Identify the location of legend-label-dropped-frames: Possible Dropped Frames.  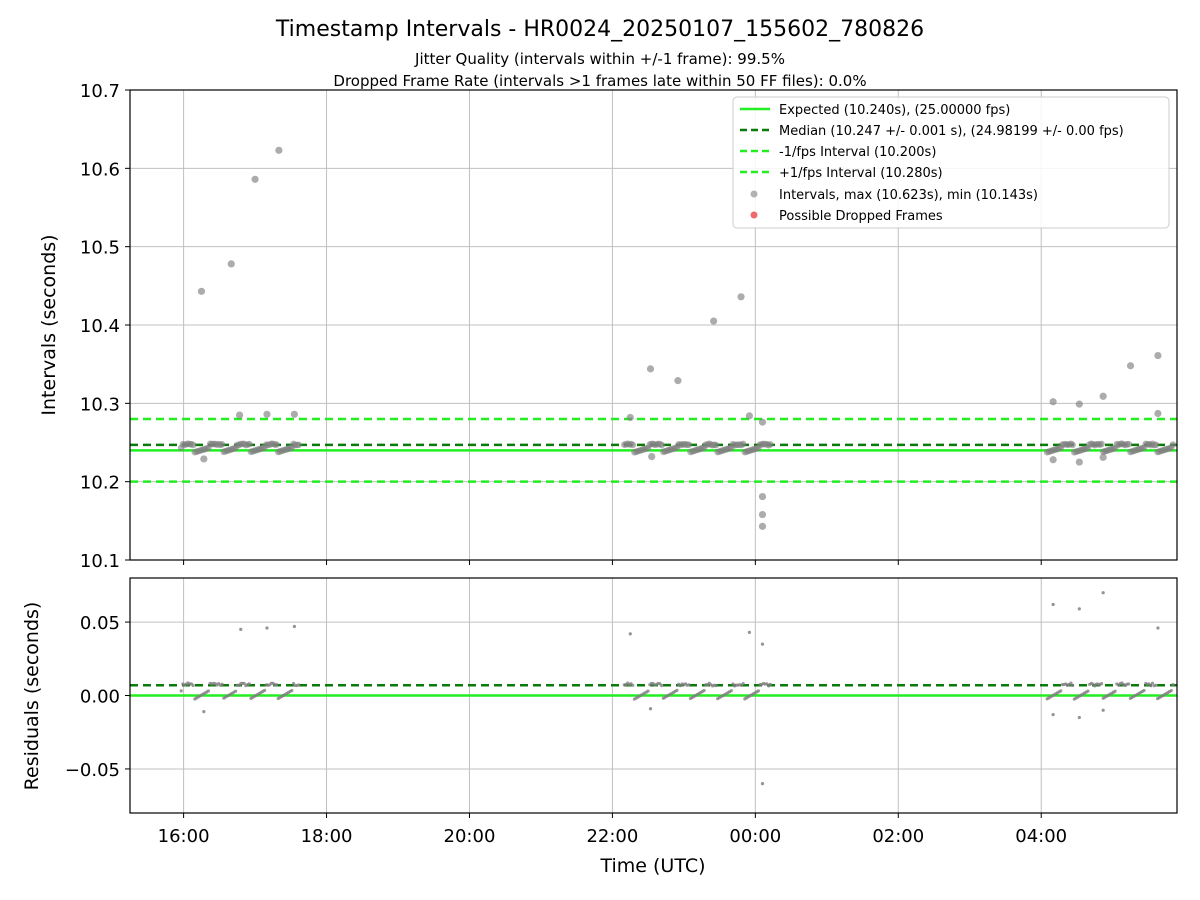
(861, 216).